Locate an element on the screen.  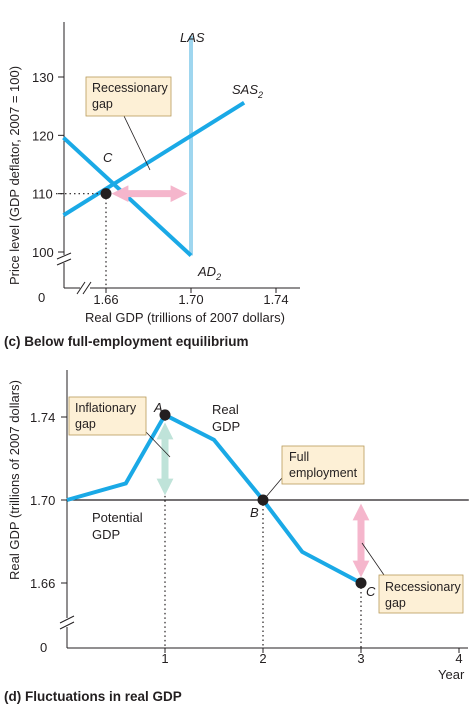
panel-d-y-tick-label: 1.70 is located at coordinates (42, 500).